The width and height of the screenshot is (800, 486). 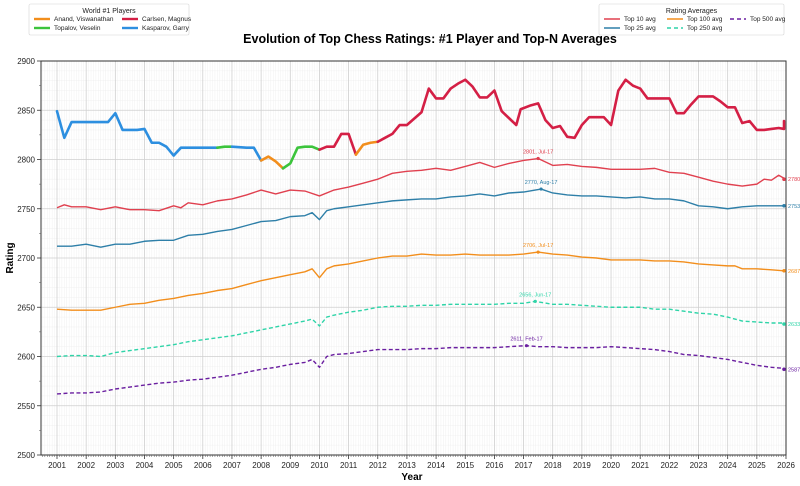 What do you see at coordinates (794, 207) in the screenshot?
I see `series-end-label: 2753` at bounding box center [794, 207].